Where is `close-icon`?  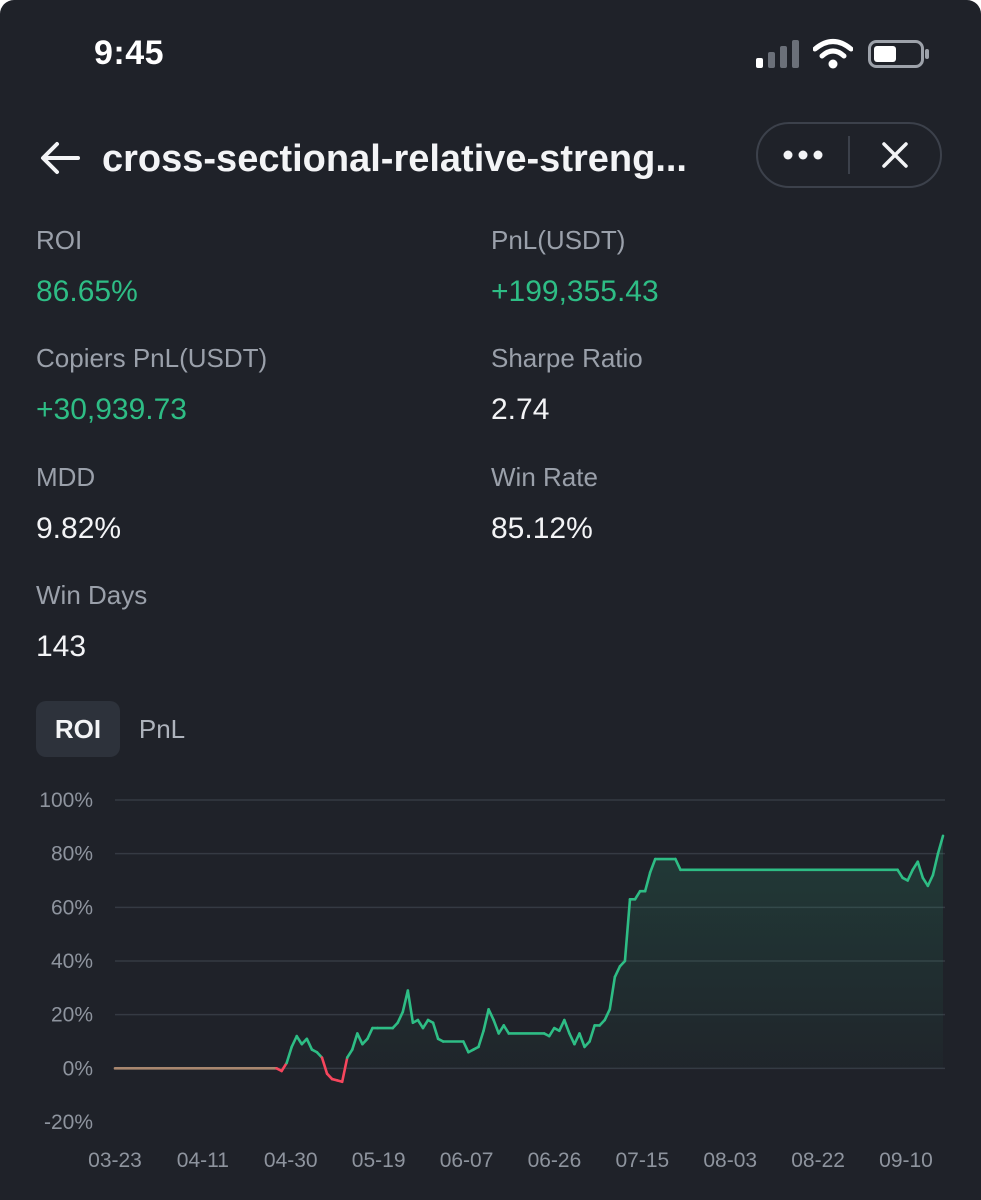 close-icon is located at coordinates (895, 155).